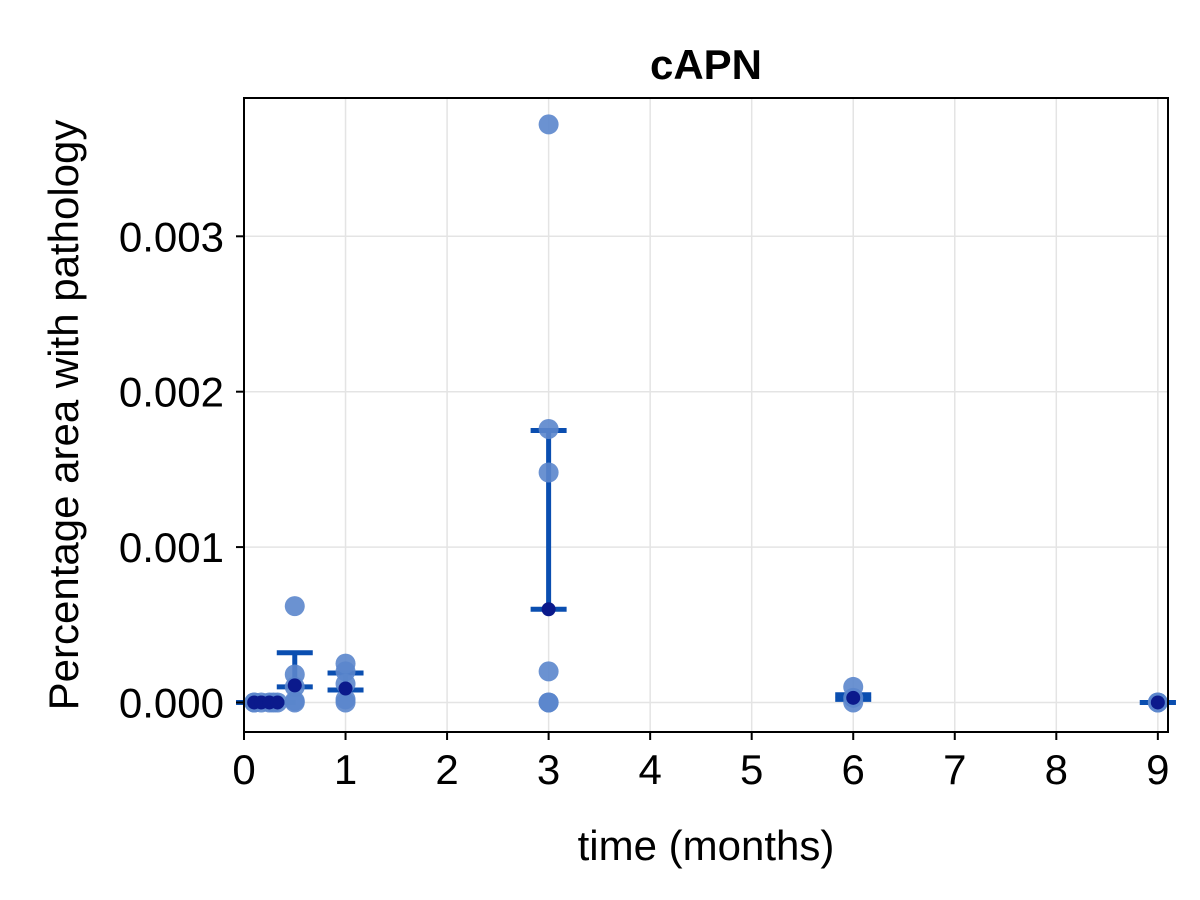 The height and width of the screenshot is (900, 1200). I want to click on x-tick-label: 7, so click(954, 769).